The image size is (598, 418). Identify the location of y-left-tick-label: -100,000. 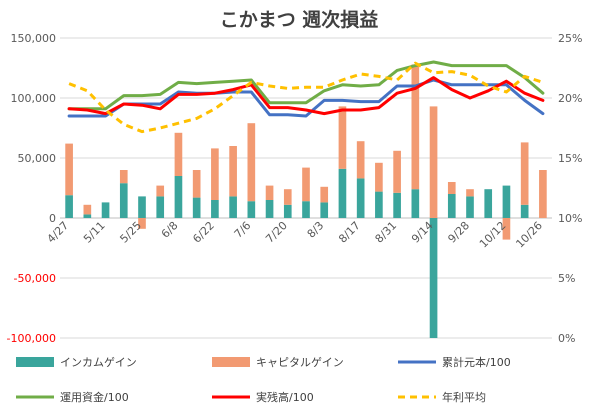
(31, 338).